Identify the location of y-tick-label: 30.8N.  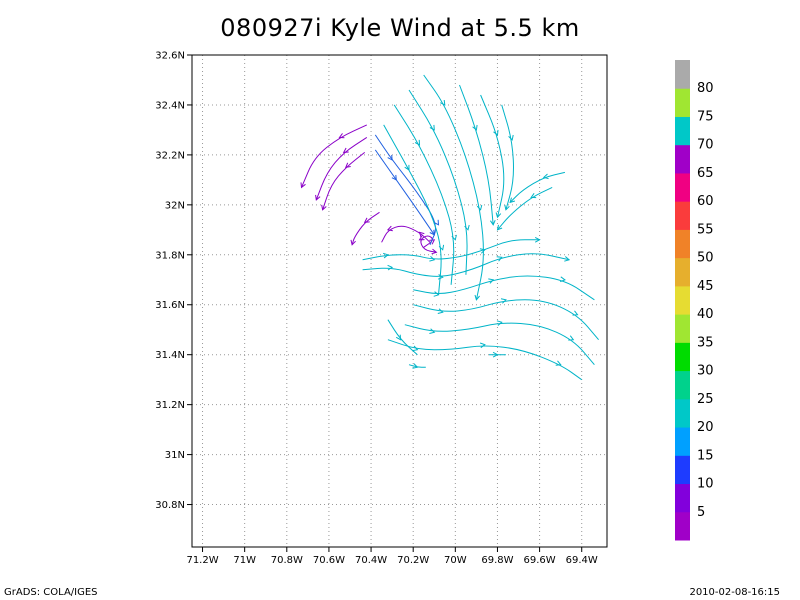
(170, 505).